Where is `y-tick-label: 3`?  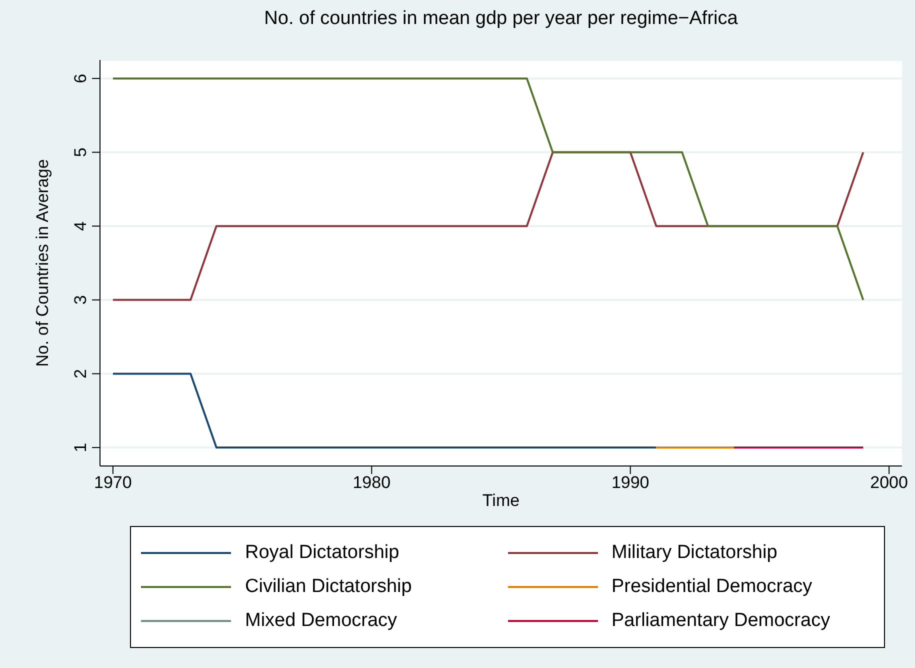 y-tick-label: 3 is located at coordinates (80, 300).